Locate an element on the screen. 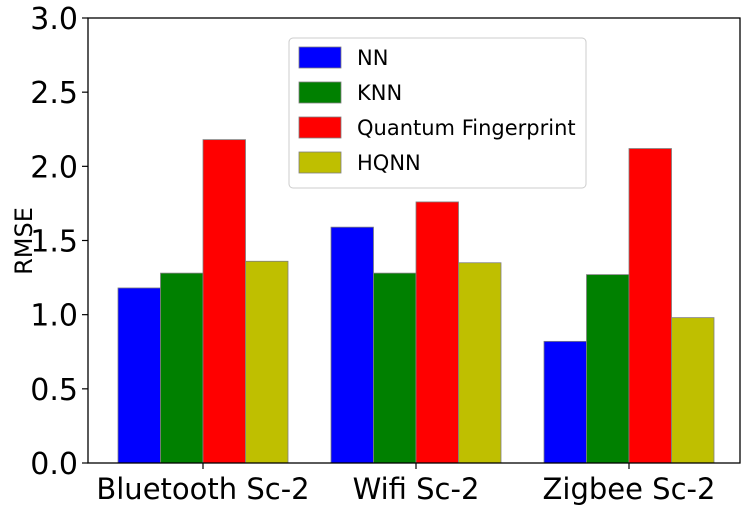 This screenshot has width=751, height=514. x-tick-label: Zigbee Sc-2 is located at coordinates (629, 489).